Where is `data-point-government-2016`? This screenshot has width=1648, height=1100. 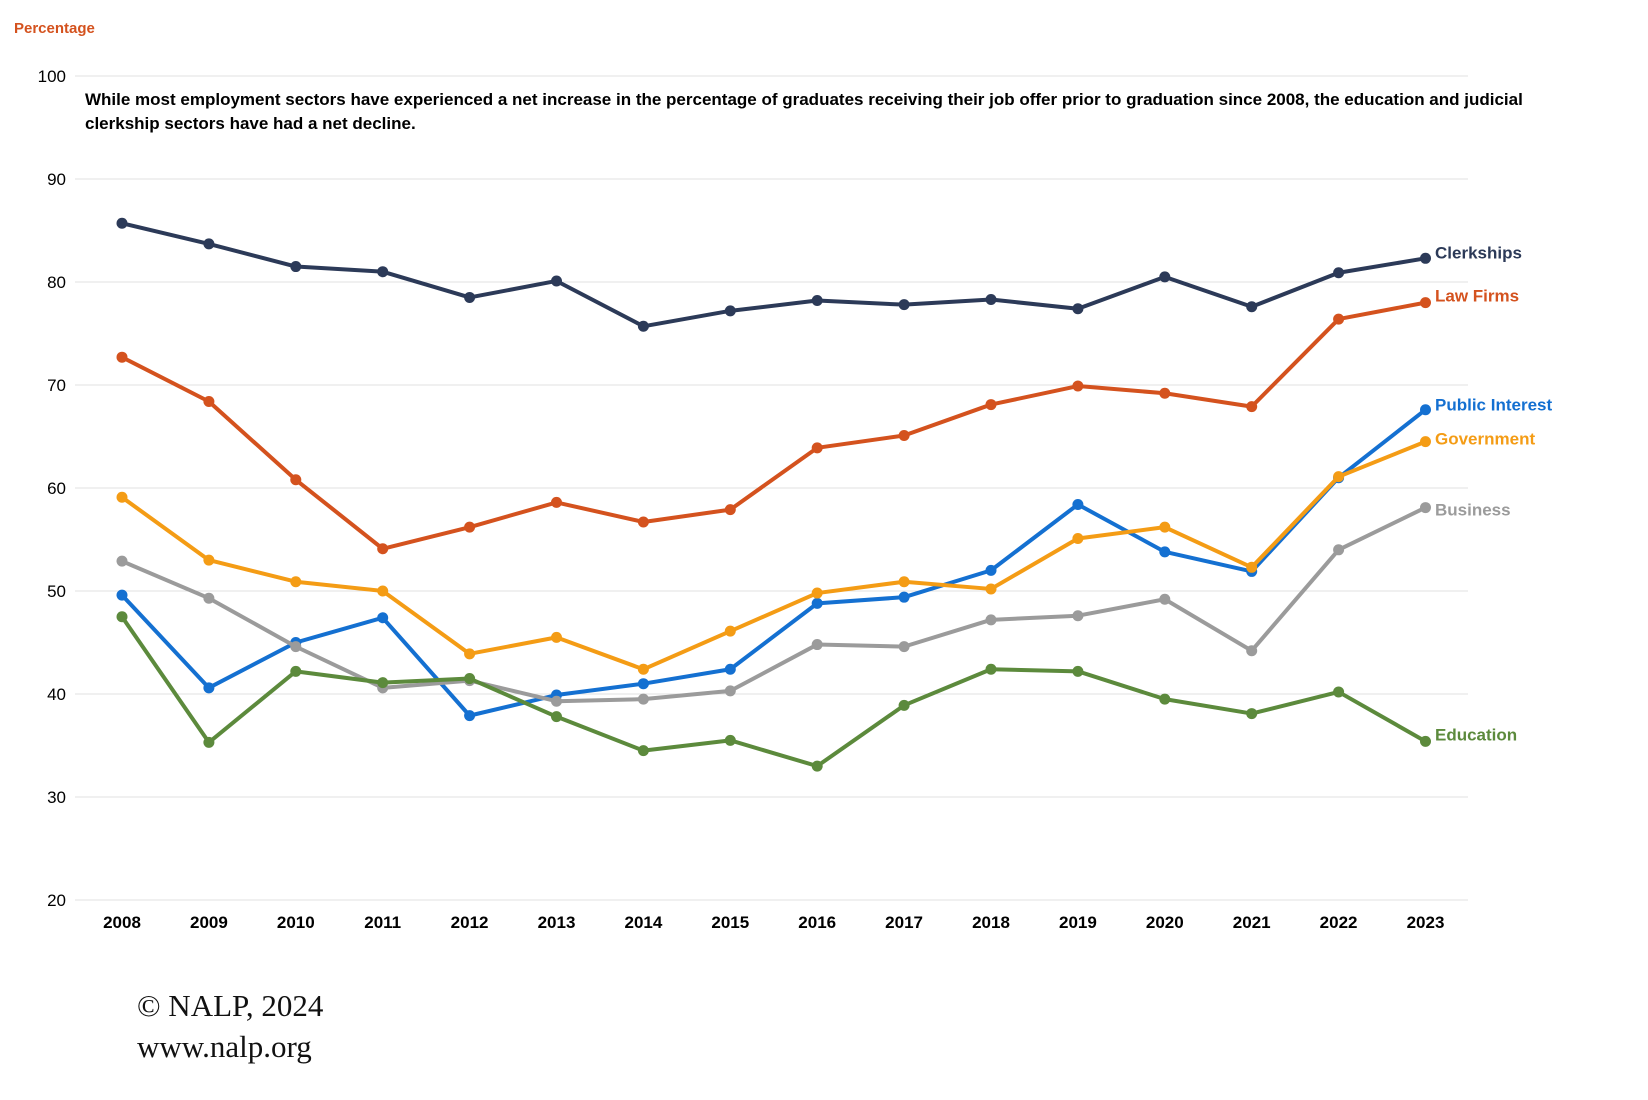
data-point-government-2016 is located at coordinates (817, 593).